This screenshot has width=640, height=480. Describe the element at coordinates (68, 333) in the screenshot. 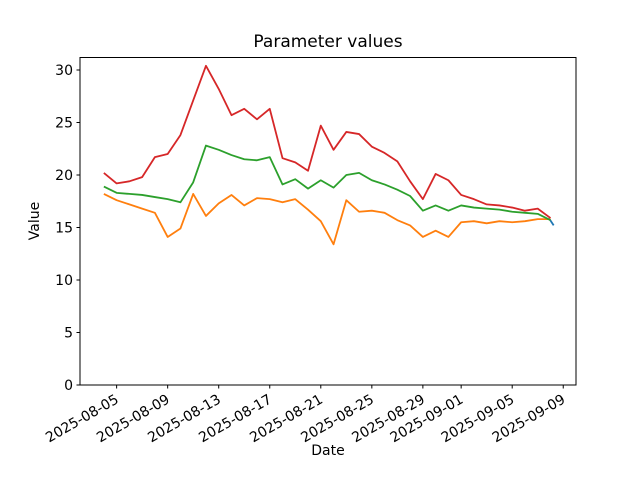

I see `y-tick-label: 5` at that location.